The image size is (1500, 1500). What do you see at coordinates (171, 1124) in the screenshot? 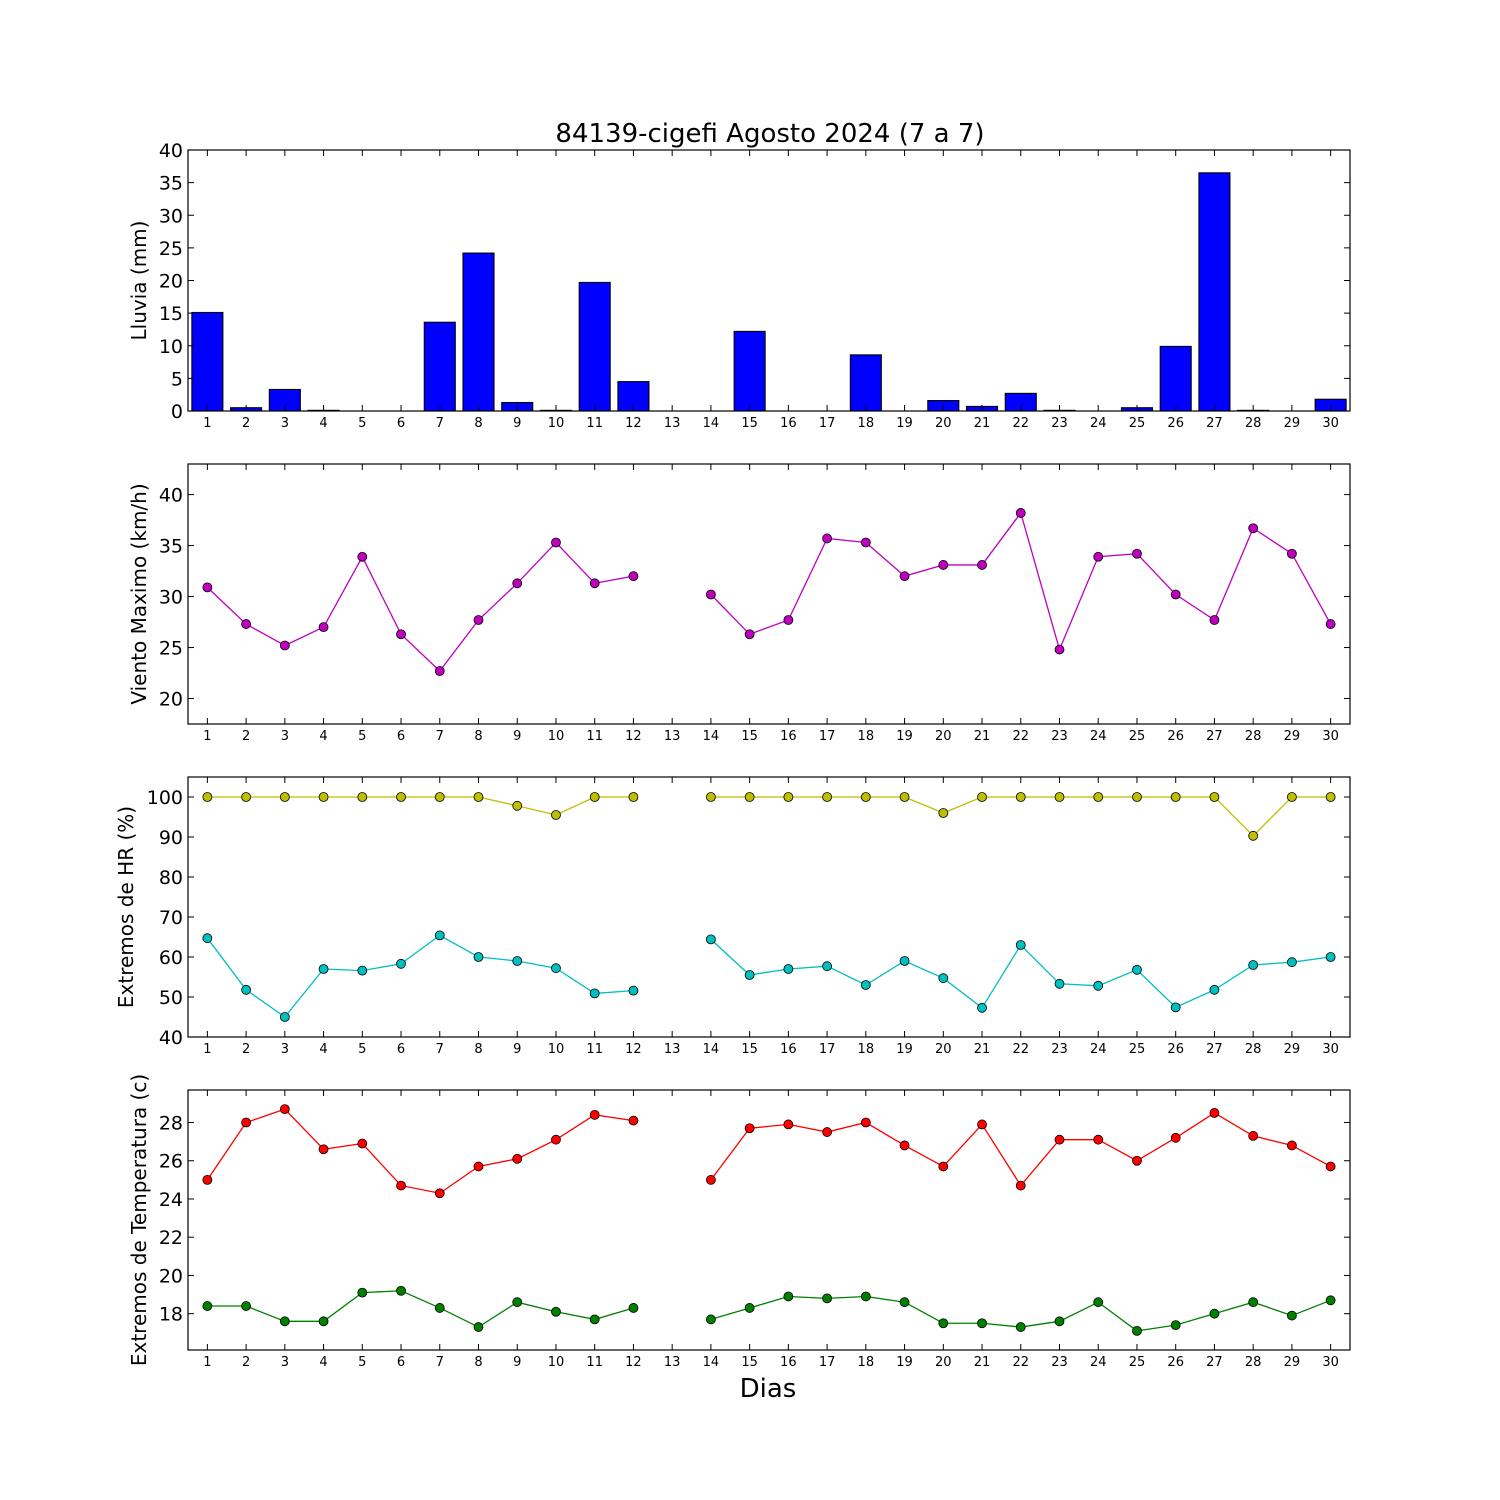
I see `y-tick-label: 28` at bounding box center [171, 1124].